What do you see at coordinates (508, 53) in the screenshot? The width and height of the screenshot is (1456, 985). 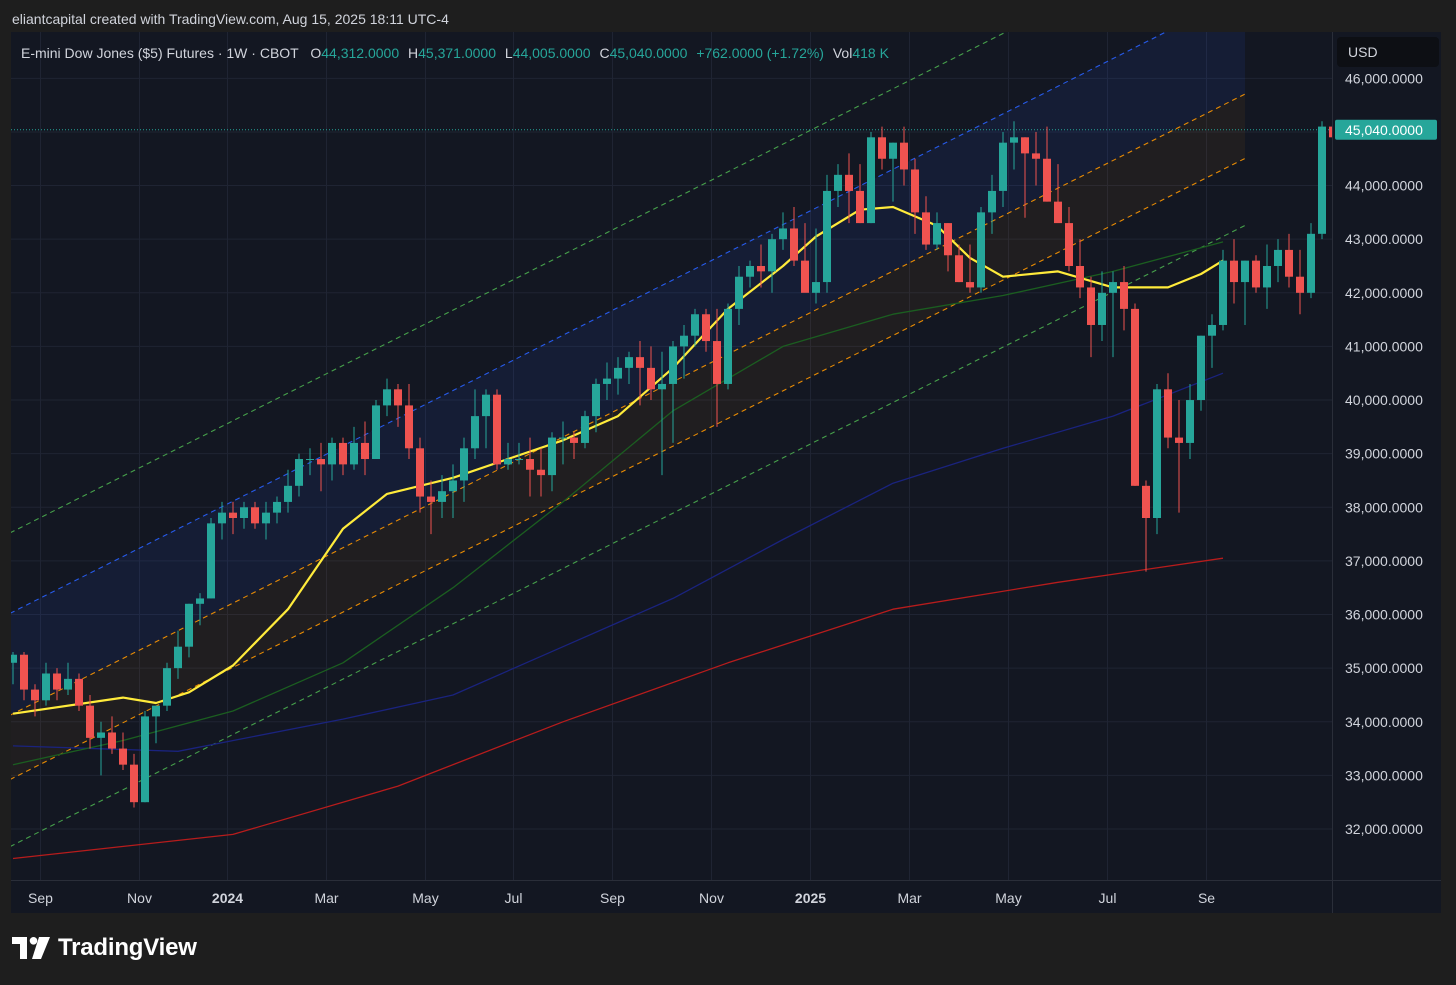 I see `low-label: L` at bounding box center [508, 53].